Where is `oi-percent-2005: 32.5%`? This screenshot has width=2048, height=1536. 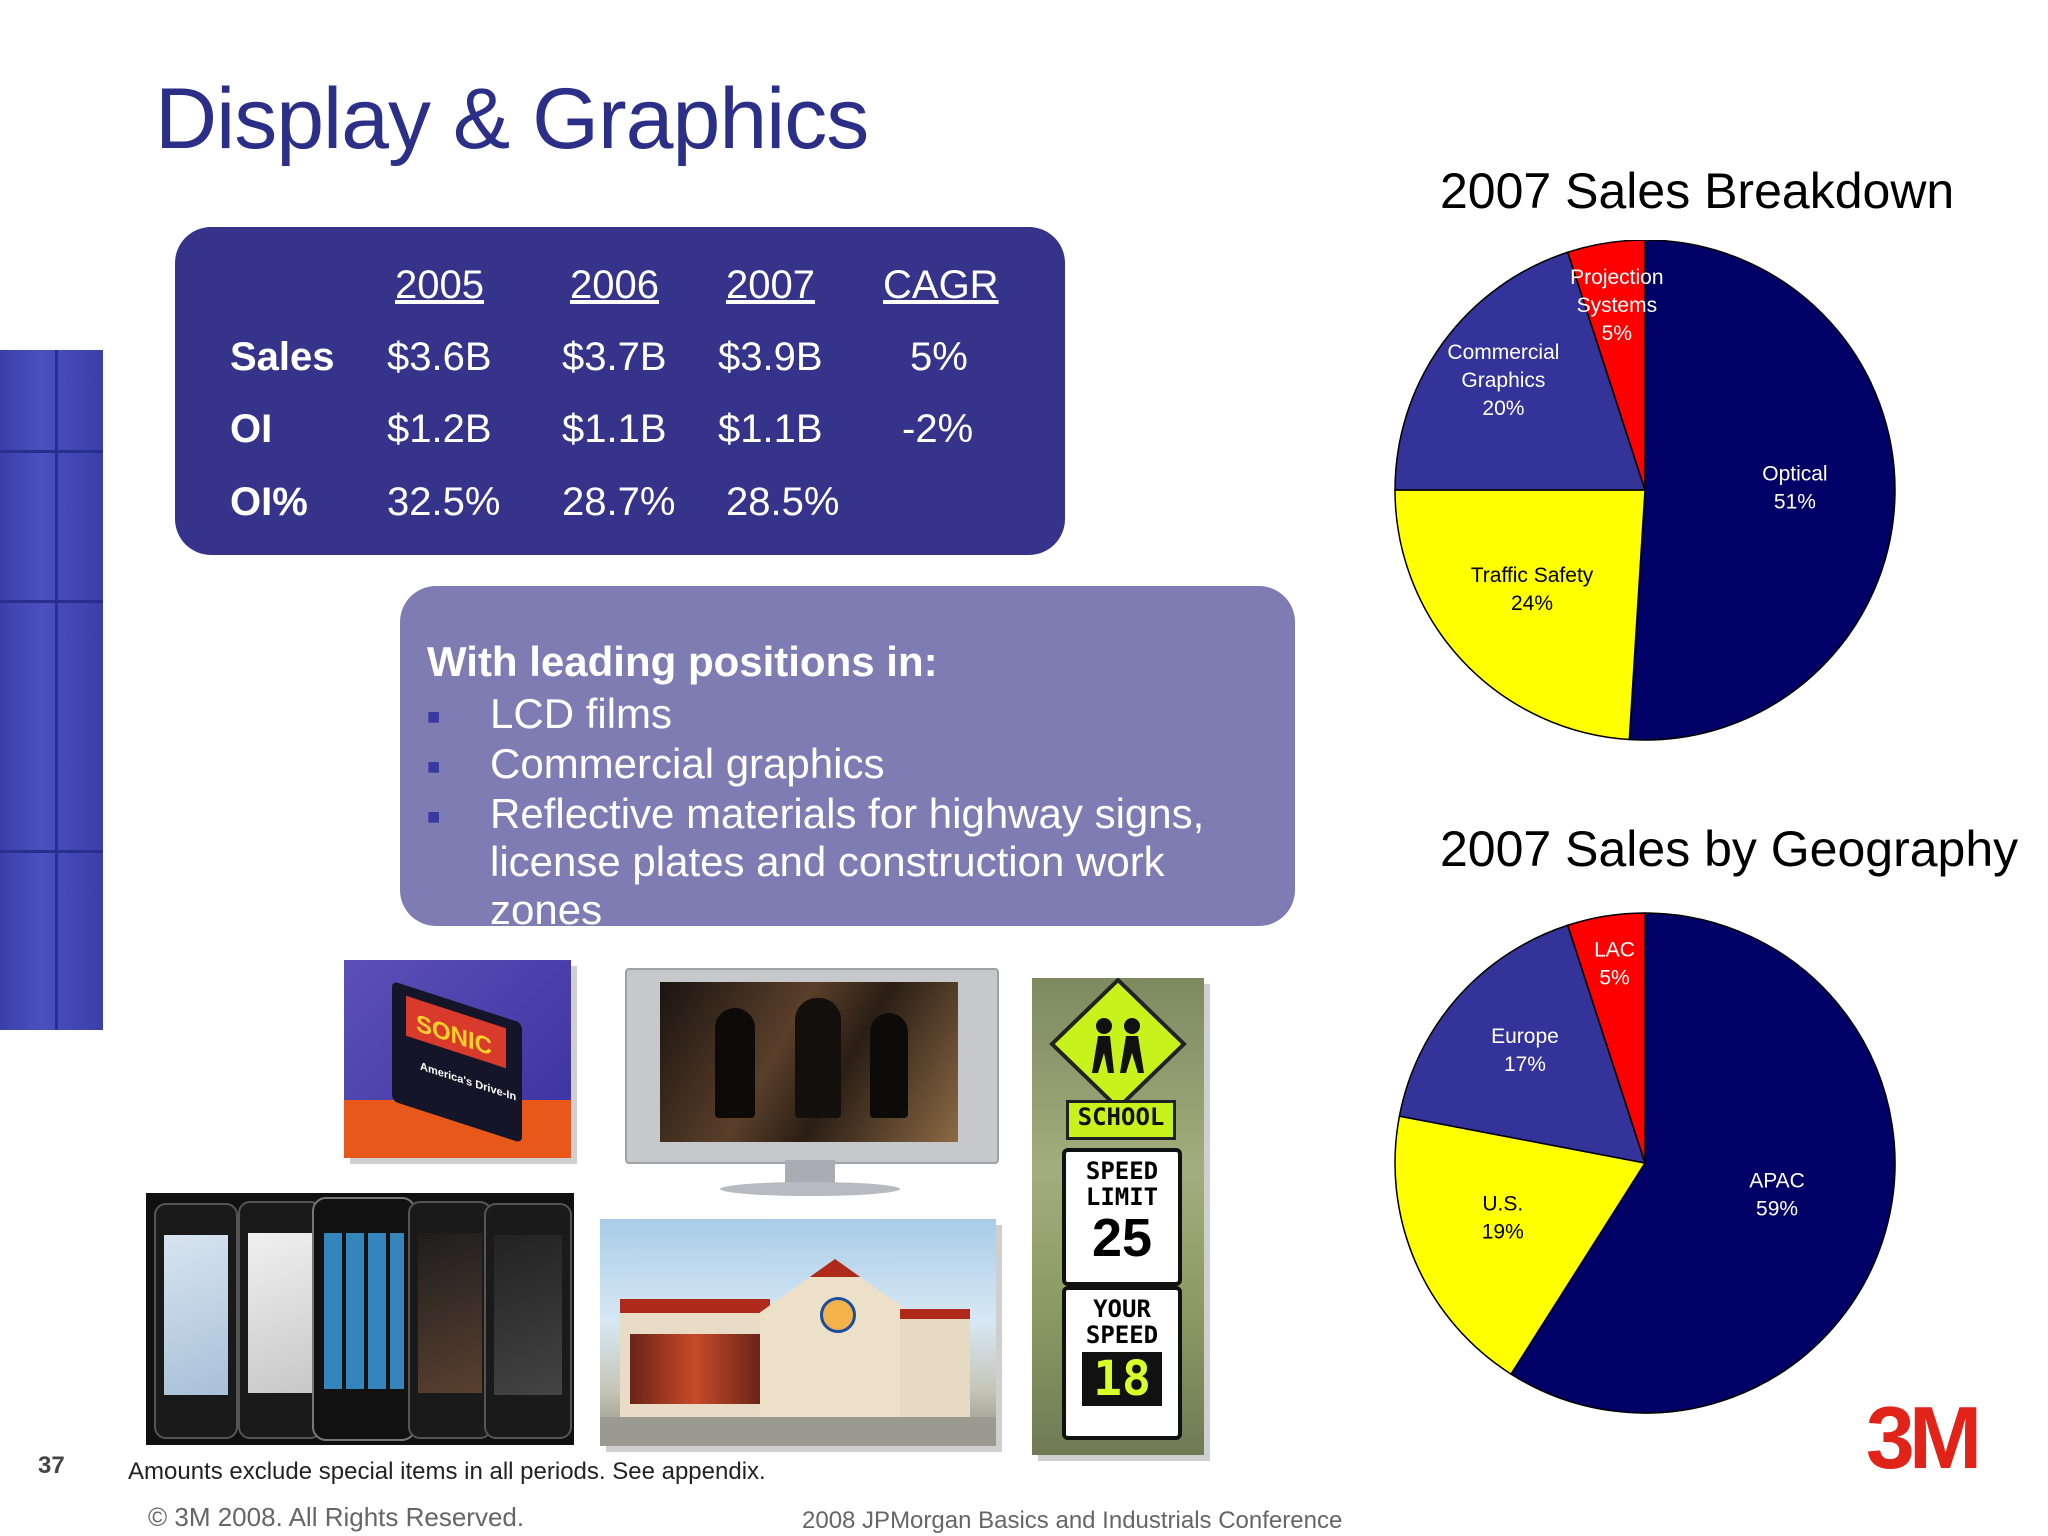 oi-percent-2005: 32.5% is located at coordinates (444, 502).